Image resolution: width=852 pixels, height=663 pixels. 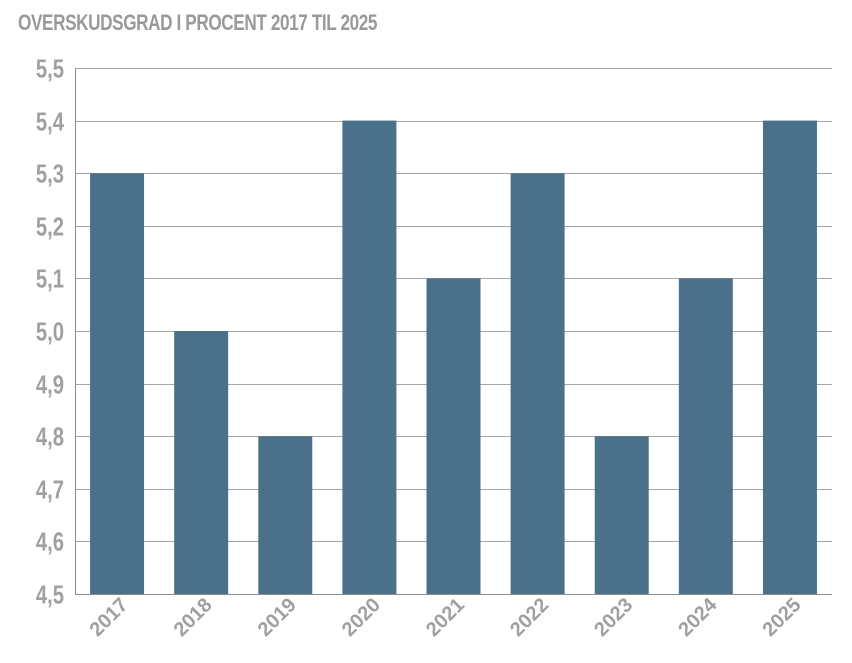 What do you see at coordinates (445, 617) in the screenshot?
I see `x-tick-label: 2021` at bounding box center [445, 617].